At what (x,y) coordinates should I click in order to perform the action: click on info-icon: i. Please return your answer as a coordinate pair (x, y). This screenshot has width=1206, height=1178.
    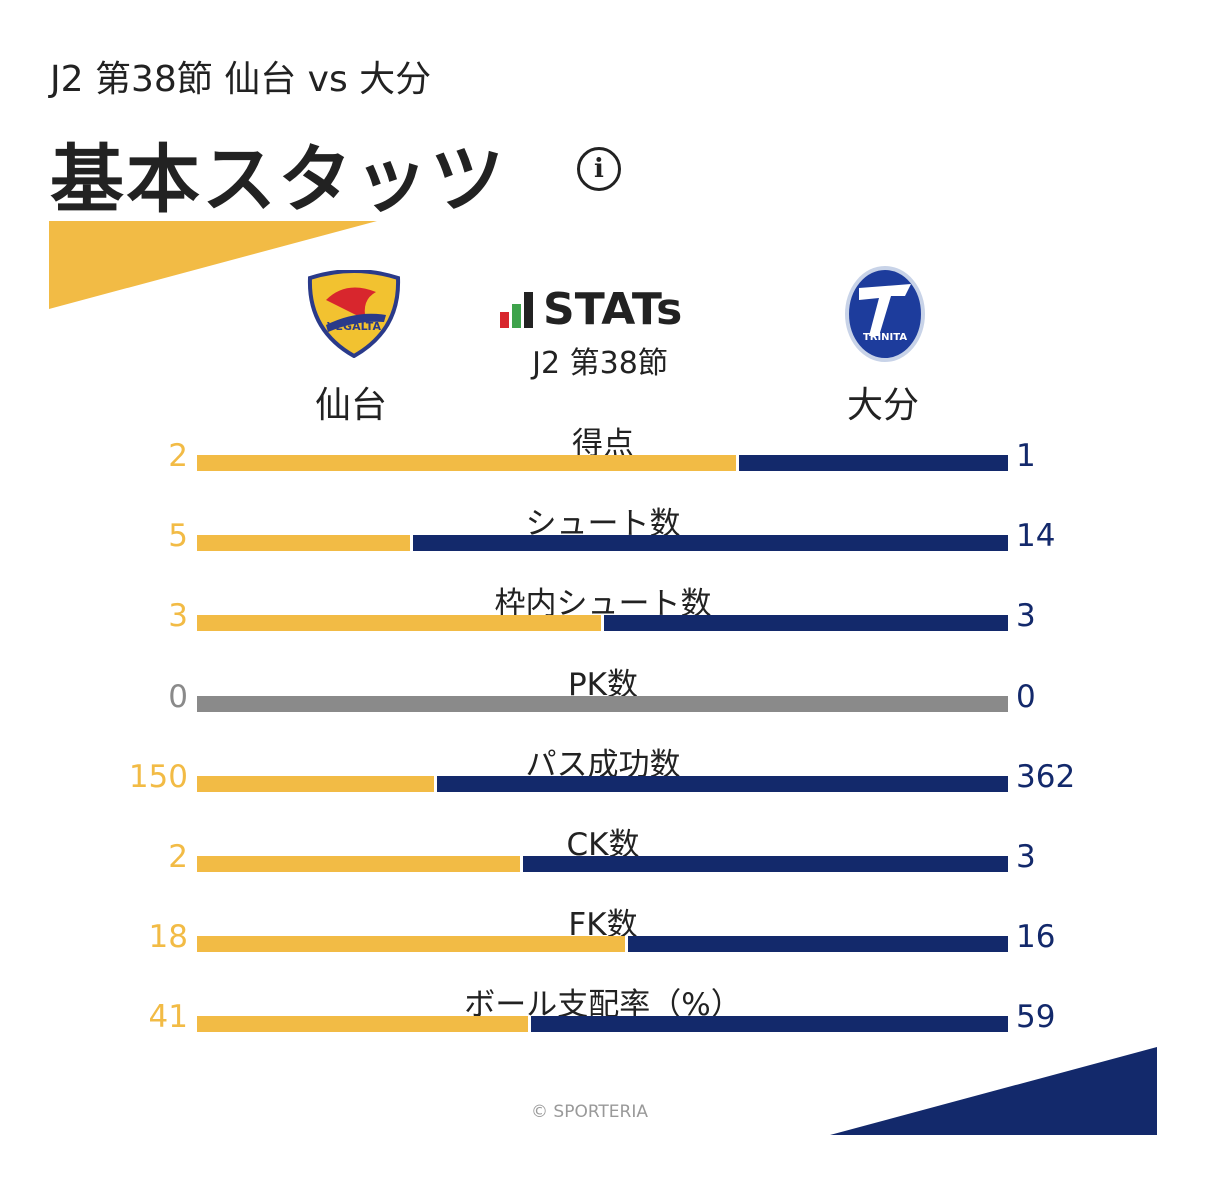
    Looking at the image, I should click on (599, 169).